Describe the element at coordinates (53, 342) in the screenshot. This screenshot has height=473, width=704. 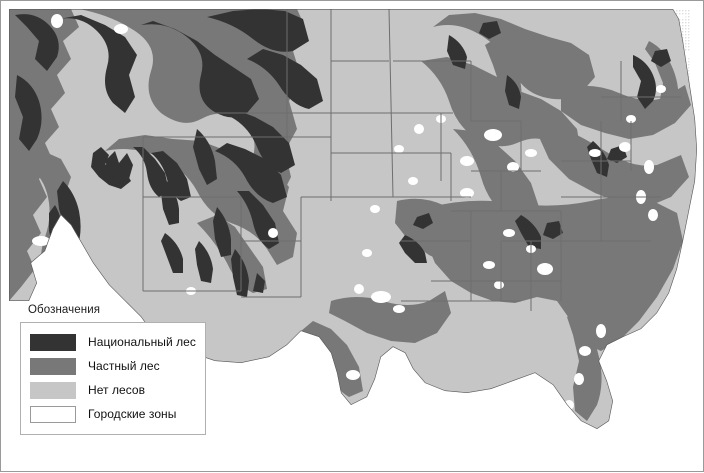
I see `national-forest-swatch` at that location.